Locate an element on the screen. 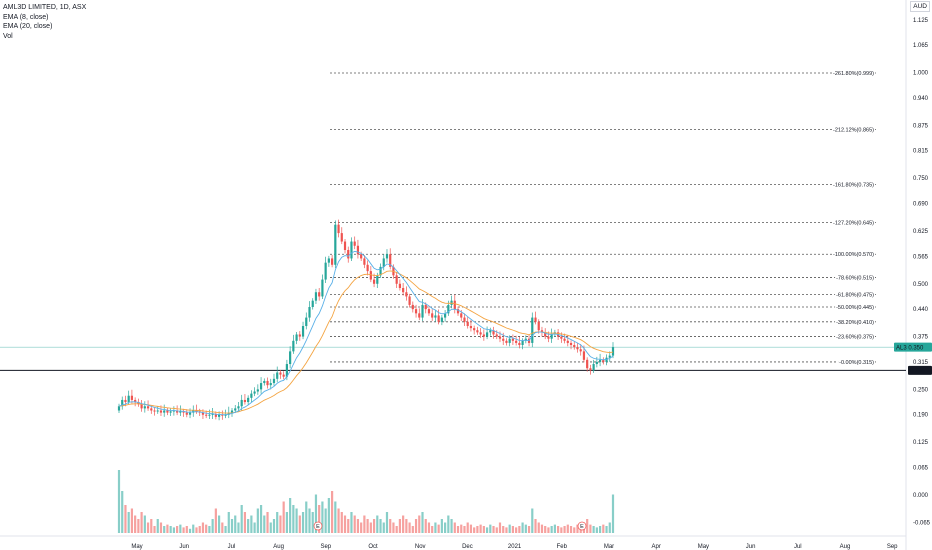 The image size is (932, 550). x-tick-label: Nov is located at coordinates (420, 547).